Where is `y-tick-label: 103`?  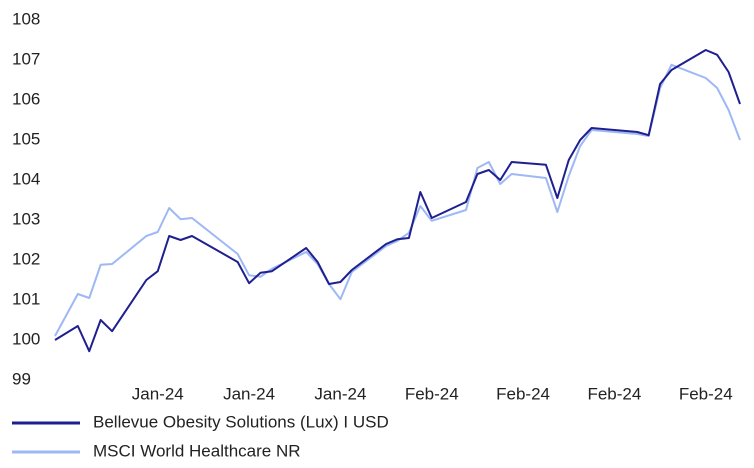
y-tick-label: 103 is located at coordinates (26, 218).